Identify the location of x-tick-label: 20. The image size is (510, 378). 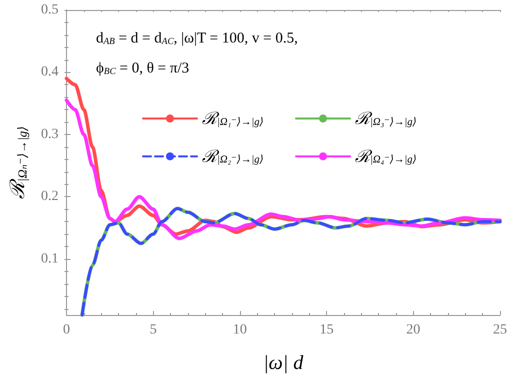
(413, 330).